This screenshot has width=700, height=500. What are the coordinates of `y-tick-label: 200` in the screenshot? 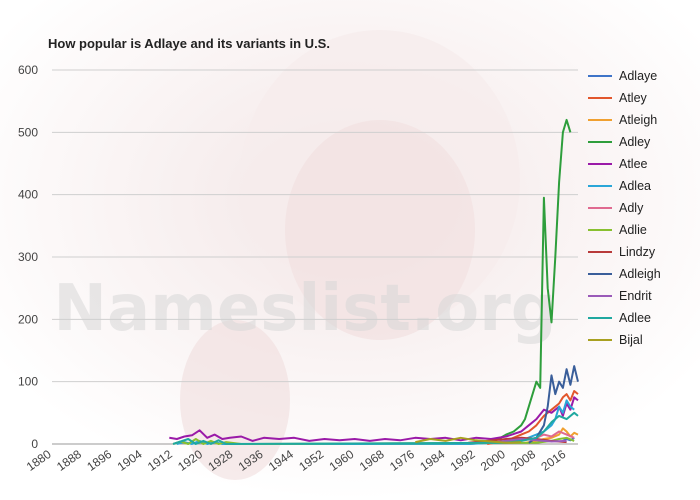 It's located at (28, 319).